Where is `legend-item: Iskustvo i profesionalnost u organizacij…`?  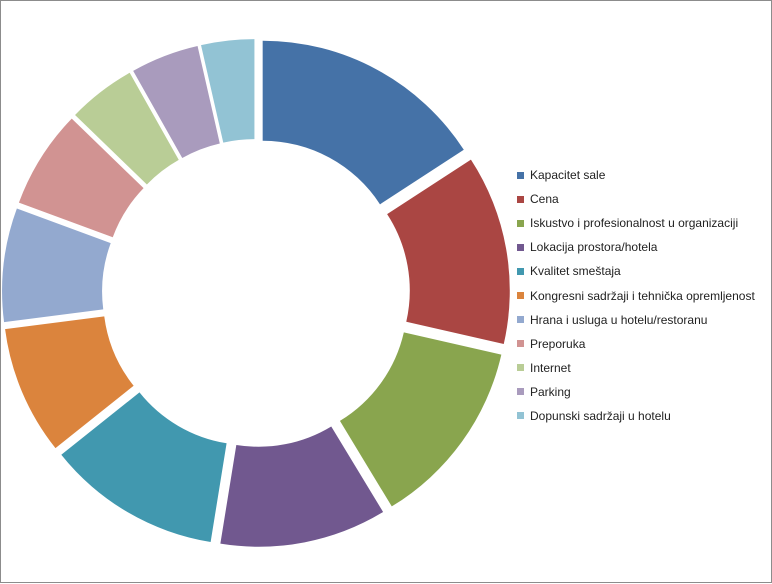
legend-item: Iskustvo i profesionalnost u organizacij… is located at coordinates (642, 223).